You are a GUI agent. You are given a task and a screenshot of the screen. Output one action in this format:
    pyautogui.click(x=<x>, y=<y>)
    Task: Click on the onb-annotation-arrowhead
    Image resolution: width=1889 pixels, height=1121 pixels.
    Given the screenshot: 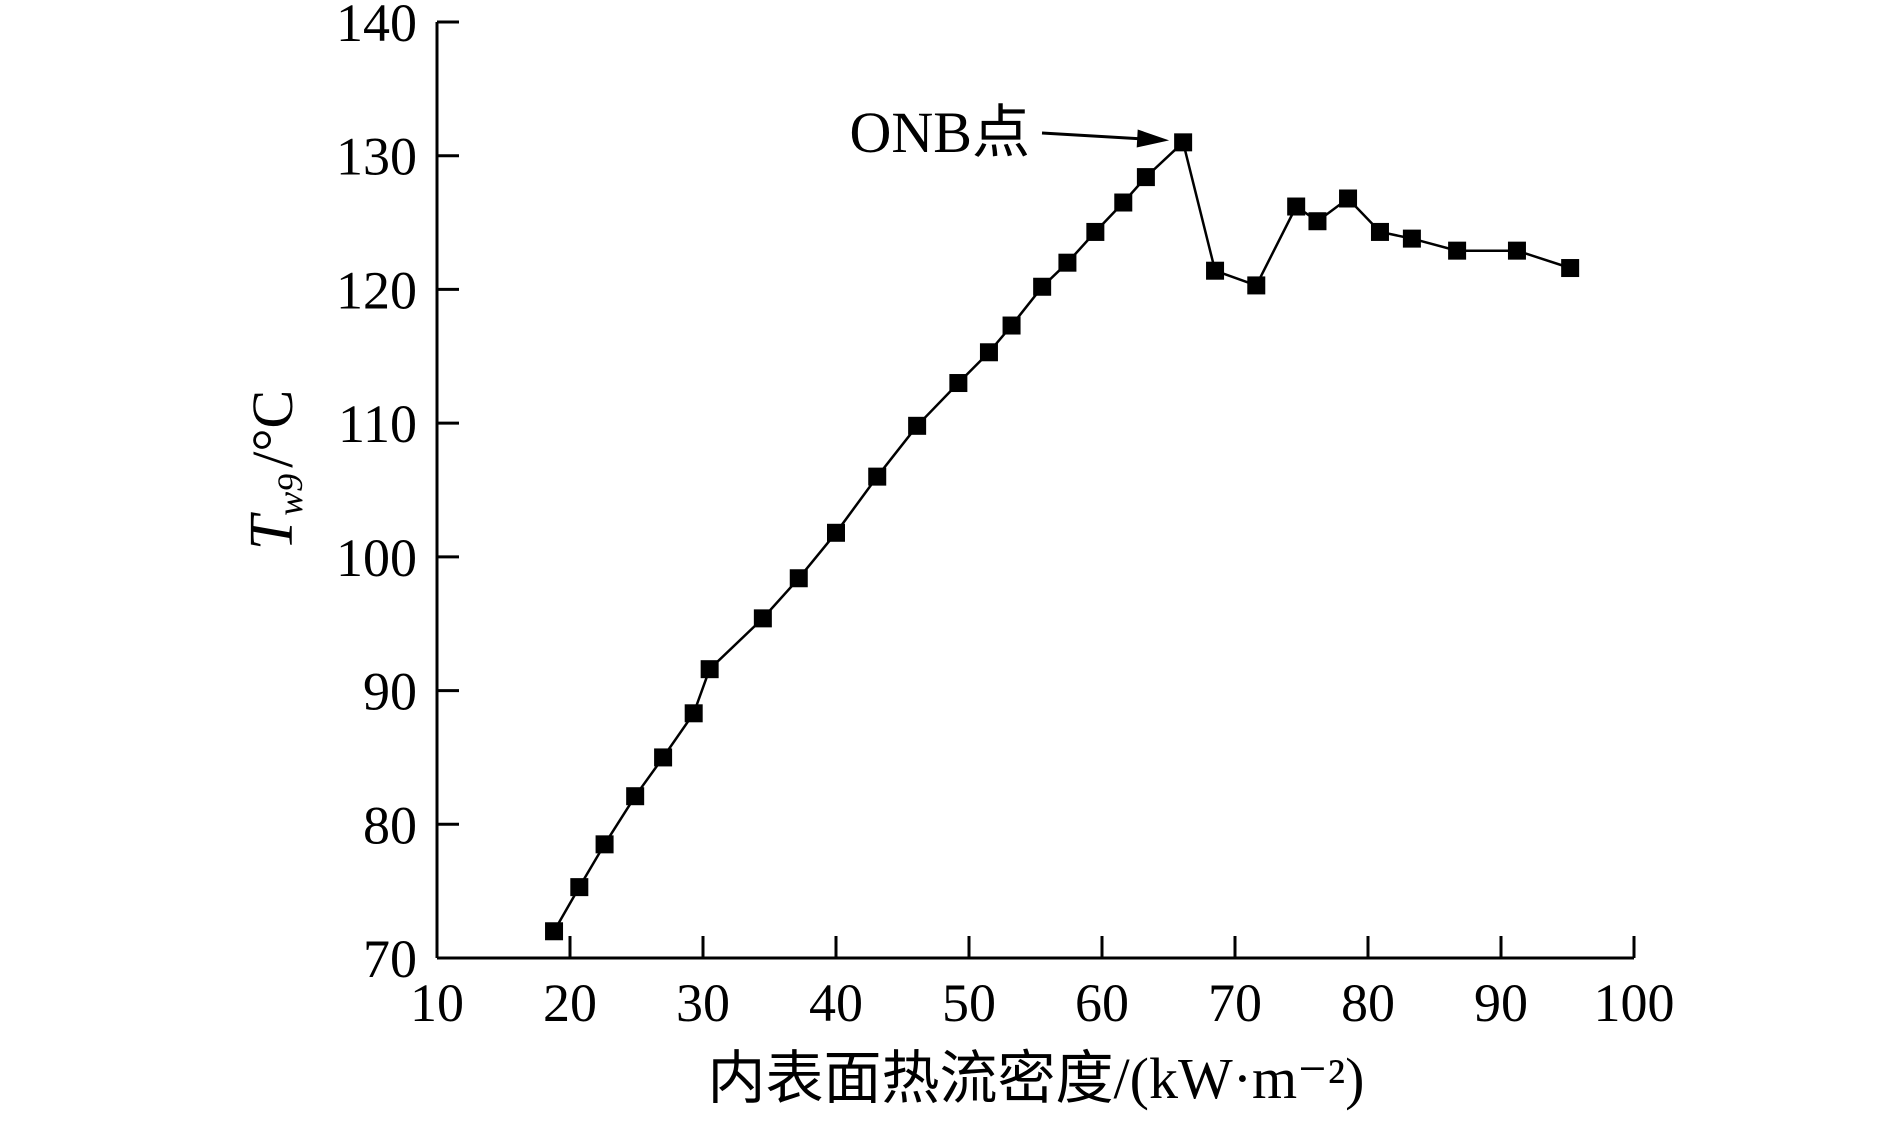 What is the action you would take?
    pyautogui.click(x=1153, y=138)
    